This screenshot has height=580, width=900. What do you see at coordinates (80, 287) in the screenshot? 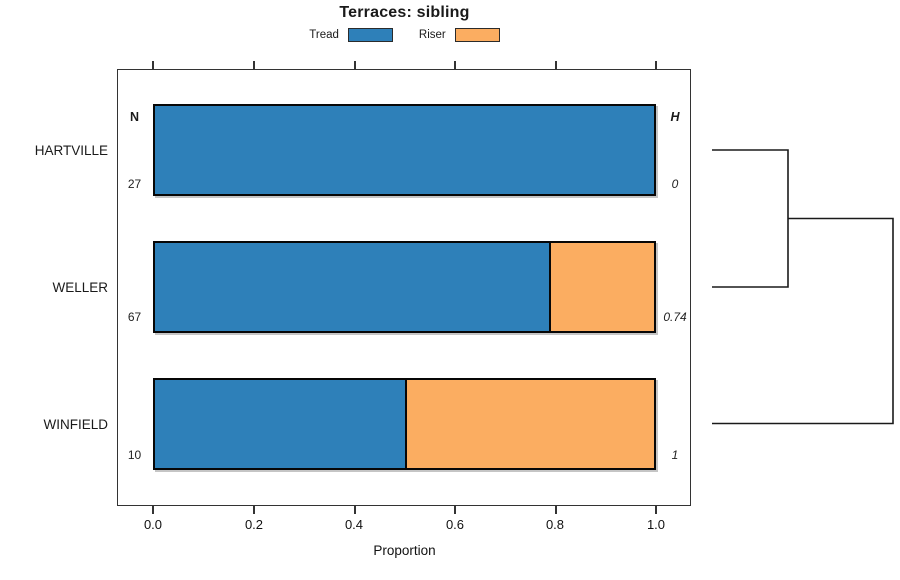
I see `row-label-weller: WELLER` at bounding box center [80, 287].